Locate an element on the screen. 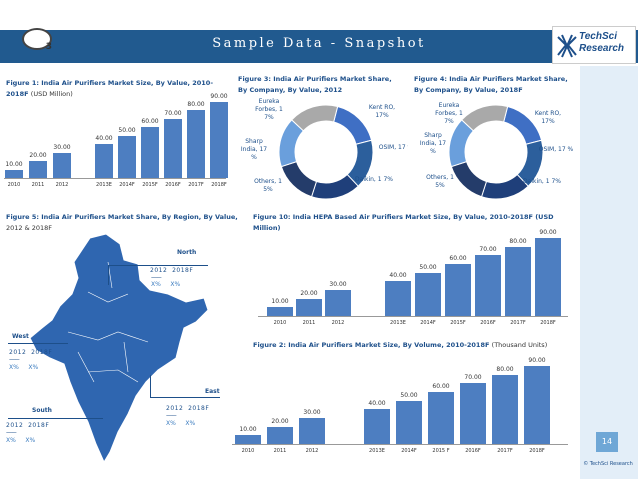 The image size is (638, 479). fig10-tick-label: 2017F is located at coordinates (518, 323).